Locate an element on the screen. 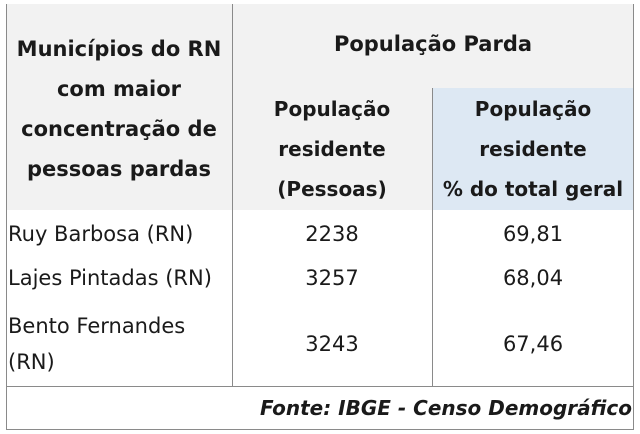 This screenshot has width=640, height=434. row-residentes: 2238 is located at coordinates (332, 234).